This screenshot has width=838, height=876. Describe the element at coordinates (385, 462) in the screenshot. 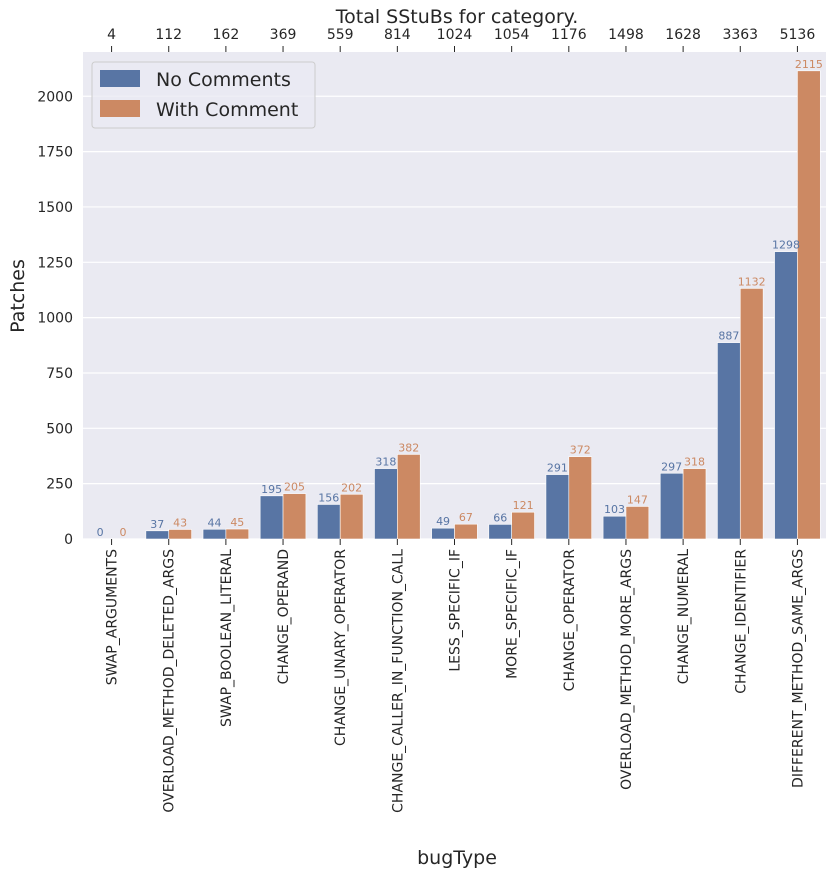

I see `data-label-no-comments: 318` at that location.